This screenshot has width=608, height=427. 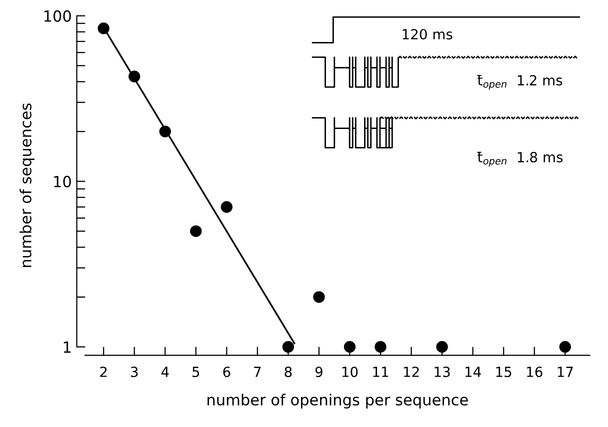 I want to click on x-tick-label: 14, so click(x=473, y=371).